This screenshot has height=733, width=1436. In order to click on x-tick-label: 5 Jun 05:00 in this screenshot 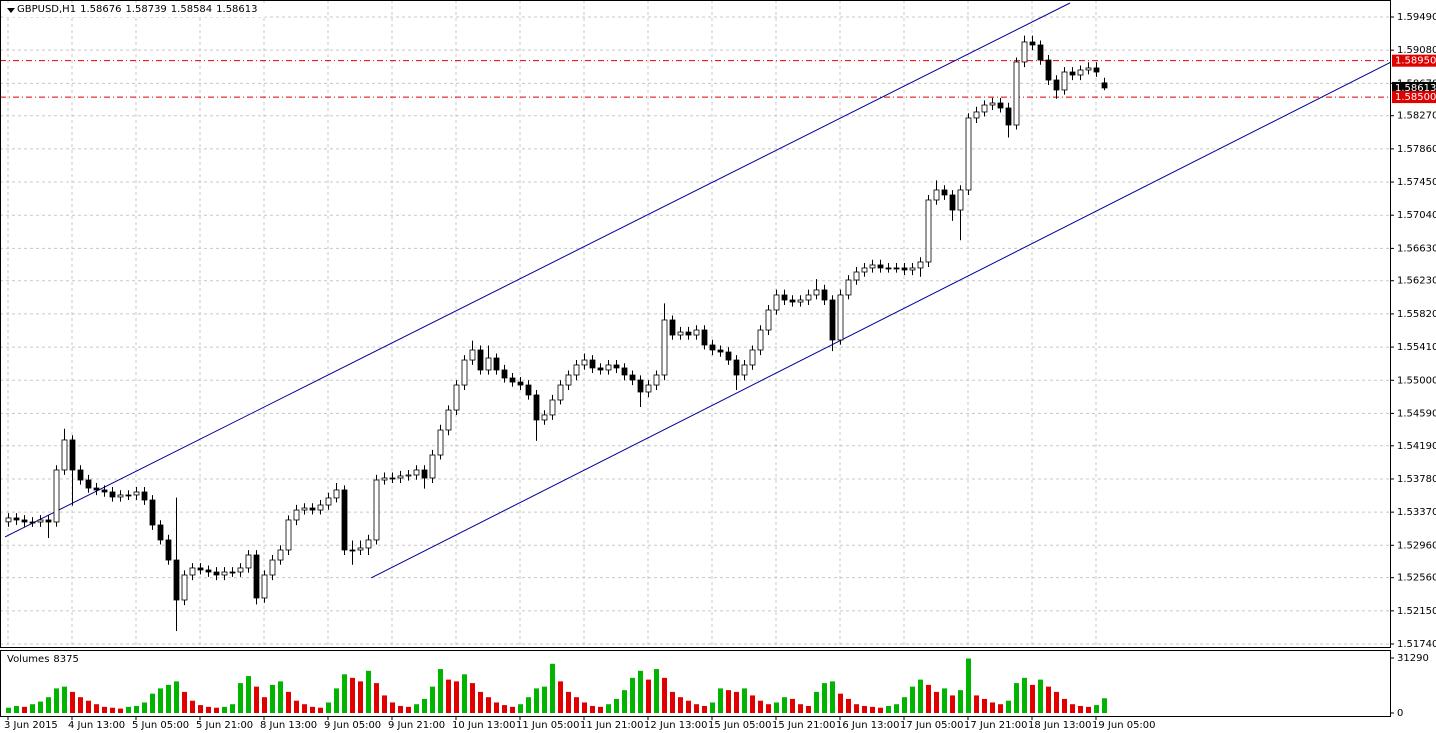, I will do `click(160, 725)`.